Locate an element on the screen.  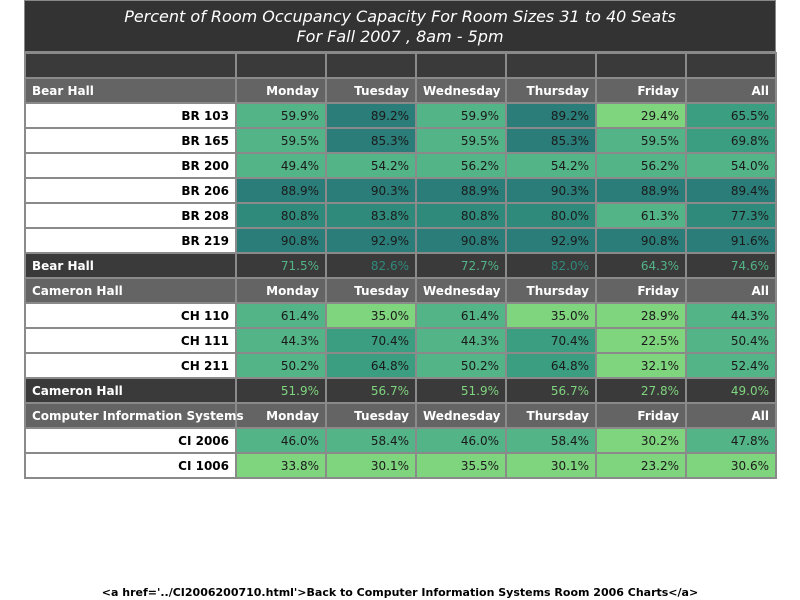
summary-cell: 72.7% is located at coordinates (461, 265).